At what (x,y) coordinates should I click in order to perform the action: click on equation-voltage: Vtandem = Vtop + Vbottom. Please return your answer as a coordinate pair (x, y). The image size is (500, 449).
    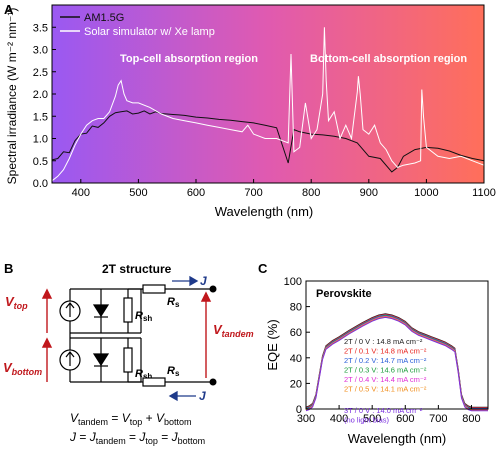
    Looking at the image, I should click on (130, 419).